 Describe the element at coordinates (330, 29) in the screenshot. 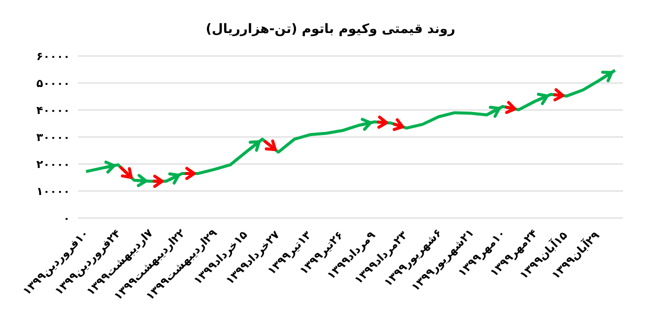

I see `chart-title: روند قیمتی وکیوم باتوم (تن-هزارریال)` at that location.